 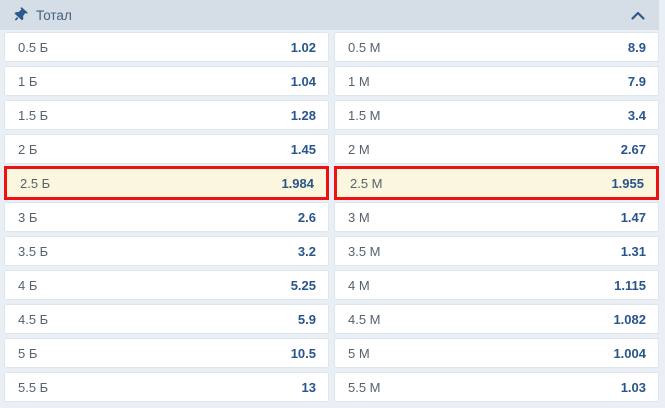 I want to click on odds-cell-over: 0.5 Б 1.02, so click(x=166, y=47).